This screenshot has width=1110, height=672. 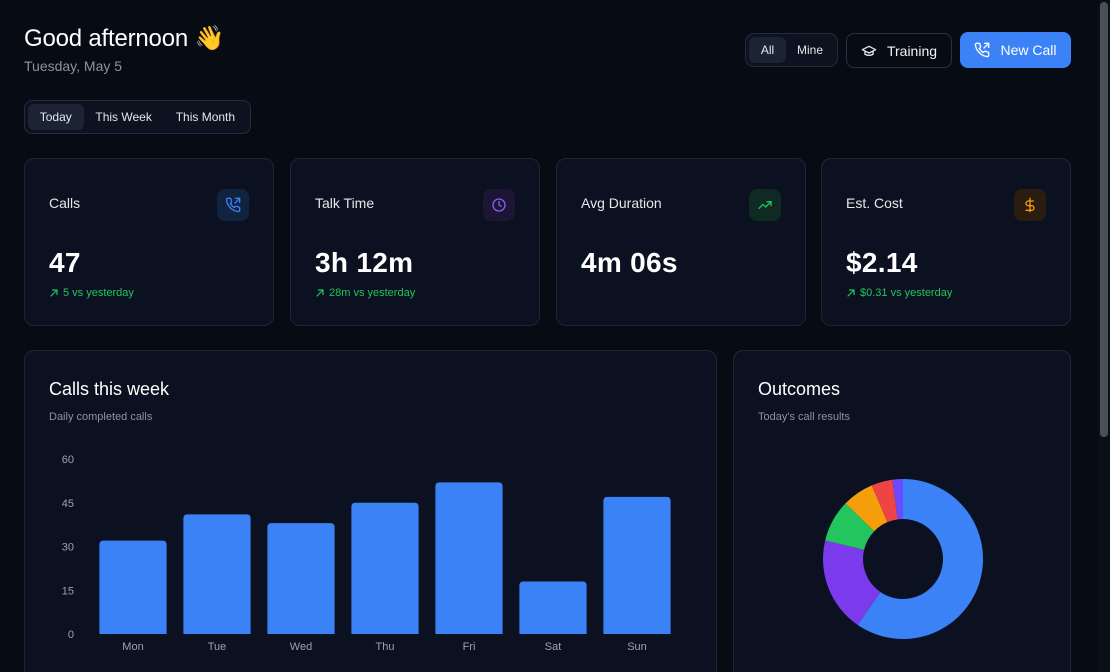 What do you see at coordinates (553, 608) in the screenshot?
I see `bar-sat` at bounding box center [553, 608].